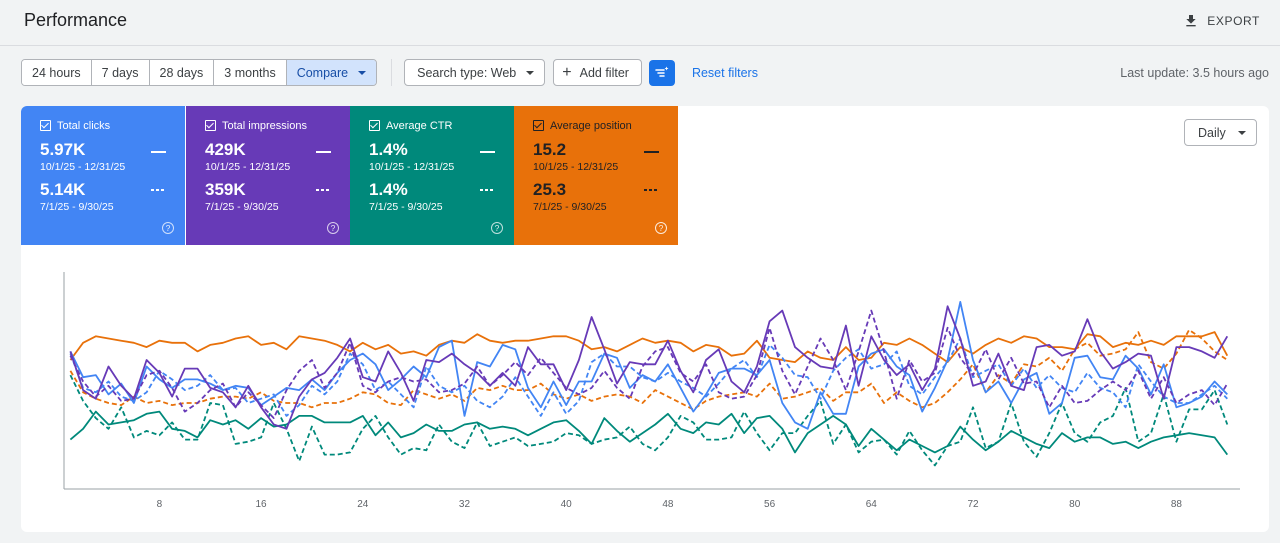 This screenshot has height=543, width=1280. What do you see at coordinates (550, 189) in the screenshot?
I see `metric-previous-value: 25.3` at bounding box center [550, 189].